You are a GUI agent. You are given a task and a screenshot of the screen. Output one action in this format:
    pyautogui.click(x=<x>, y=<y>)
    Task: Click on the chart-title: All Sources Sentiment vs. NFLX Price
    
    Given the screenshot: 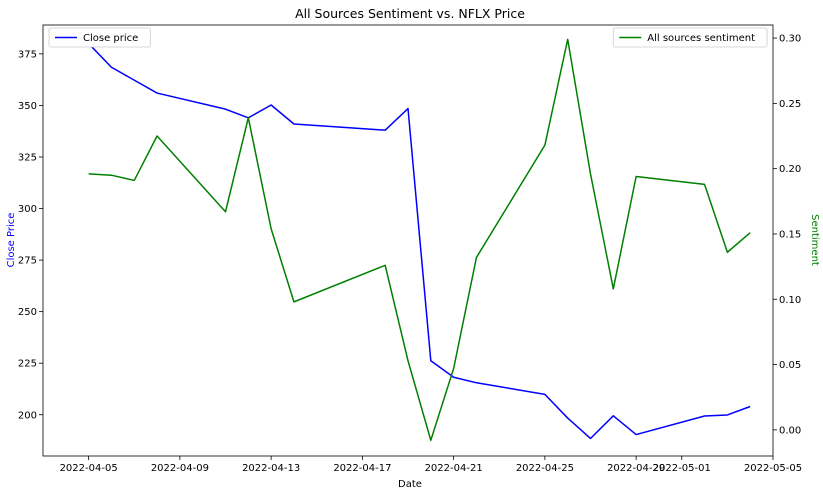 What is the action you would take?
    pyautogui.click(x=410, y=13)
    